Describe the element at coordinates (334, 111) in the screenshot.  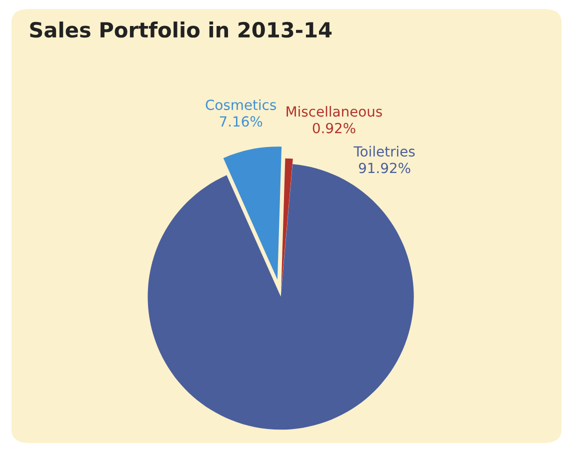
I see `slice-label: Miscellaneous` at that location.